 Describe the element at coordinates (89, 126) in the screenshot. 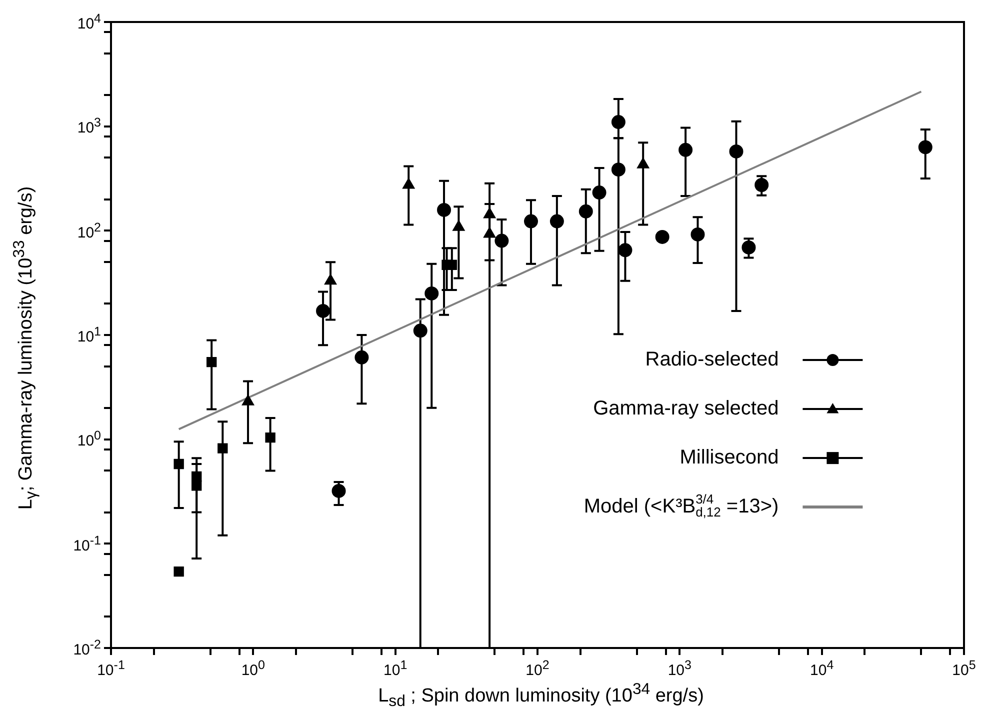

I see `y-tick-label: 10$^{3}$` at that location.